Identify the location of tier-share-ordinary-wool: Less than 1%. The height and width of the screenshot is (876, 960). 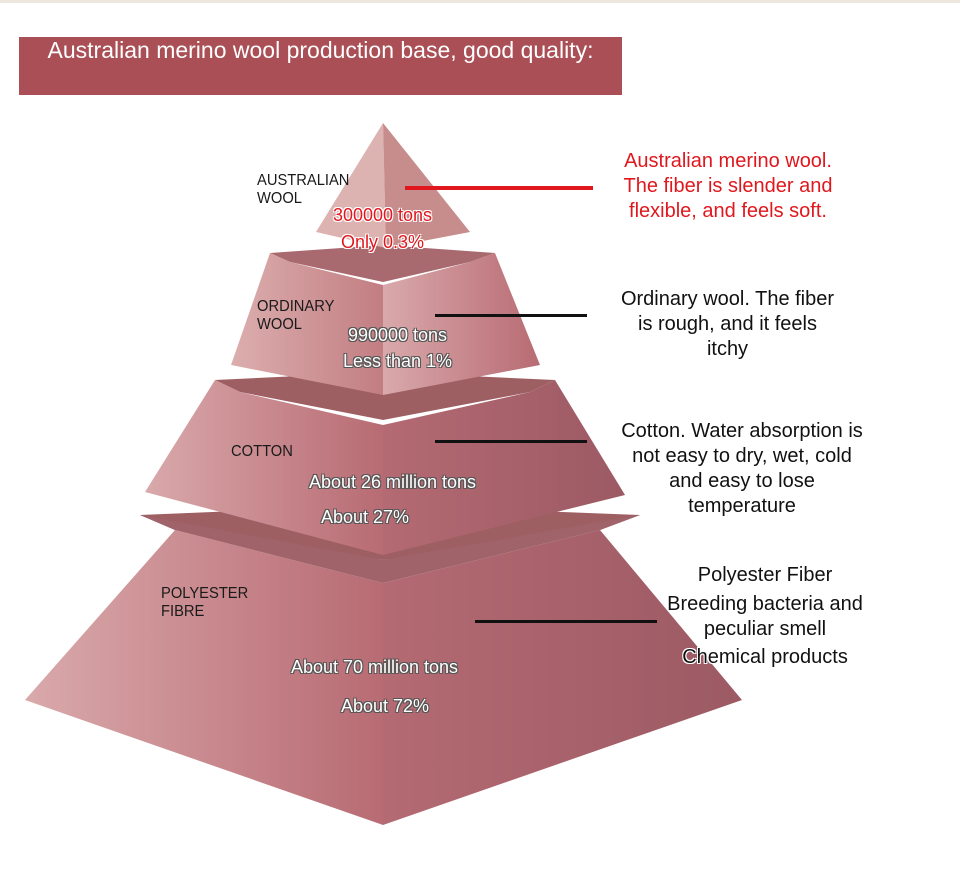
(397, 361).